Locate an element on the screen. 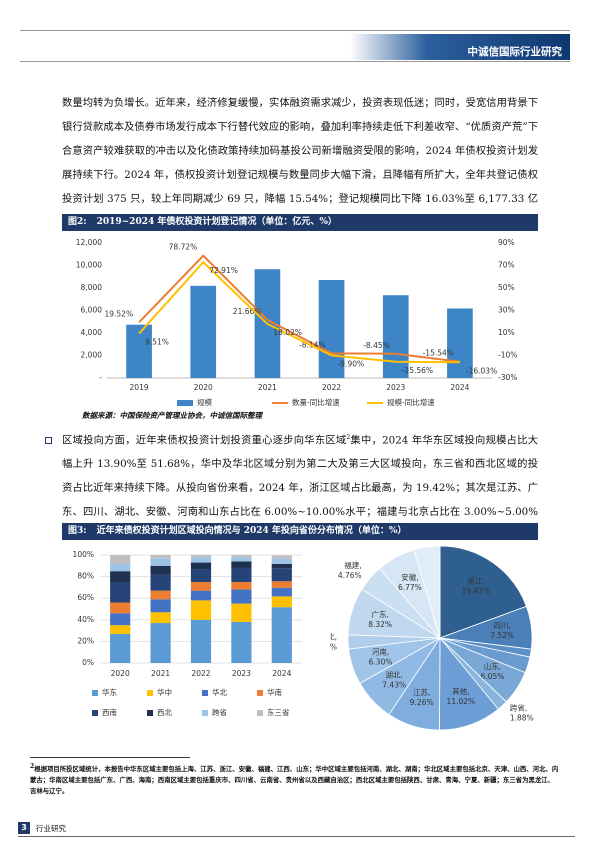 Image resolution: width=595 pixels, height=841 pixels. slice-label: 福建,4.76% is located at coordinates (350, 570).